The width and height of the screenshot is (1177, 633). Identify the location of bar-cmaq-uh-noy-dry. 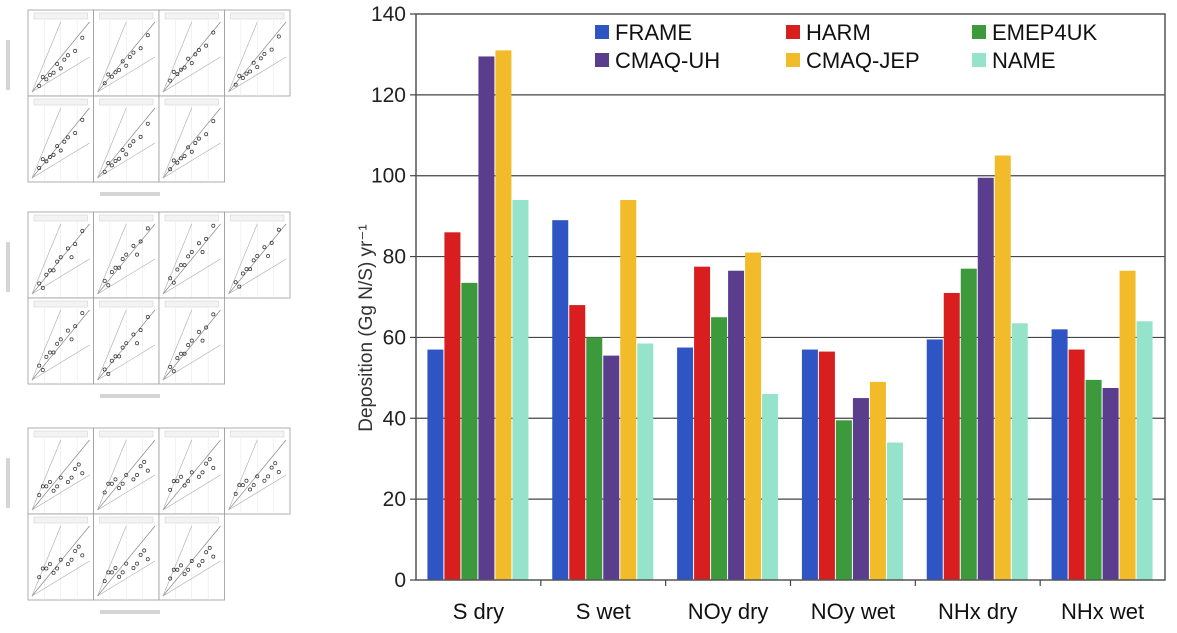
(736, 425).